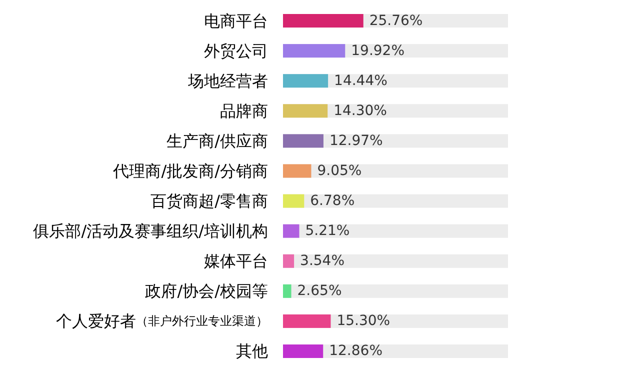 This screenshot has height=376, width=622. I want to click on y-tick-label: 品牌商, so click(244, 110).